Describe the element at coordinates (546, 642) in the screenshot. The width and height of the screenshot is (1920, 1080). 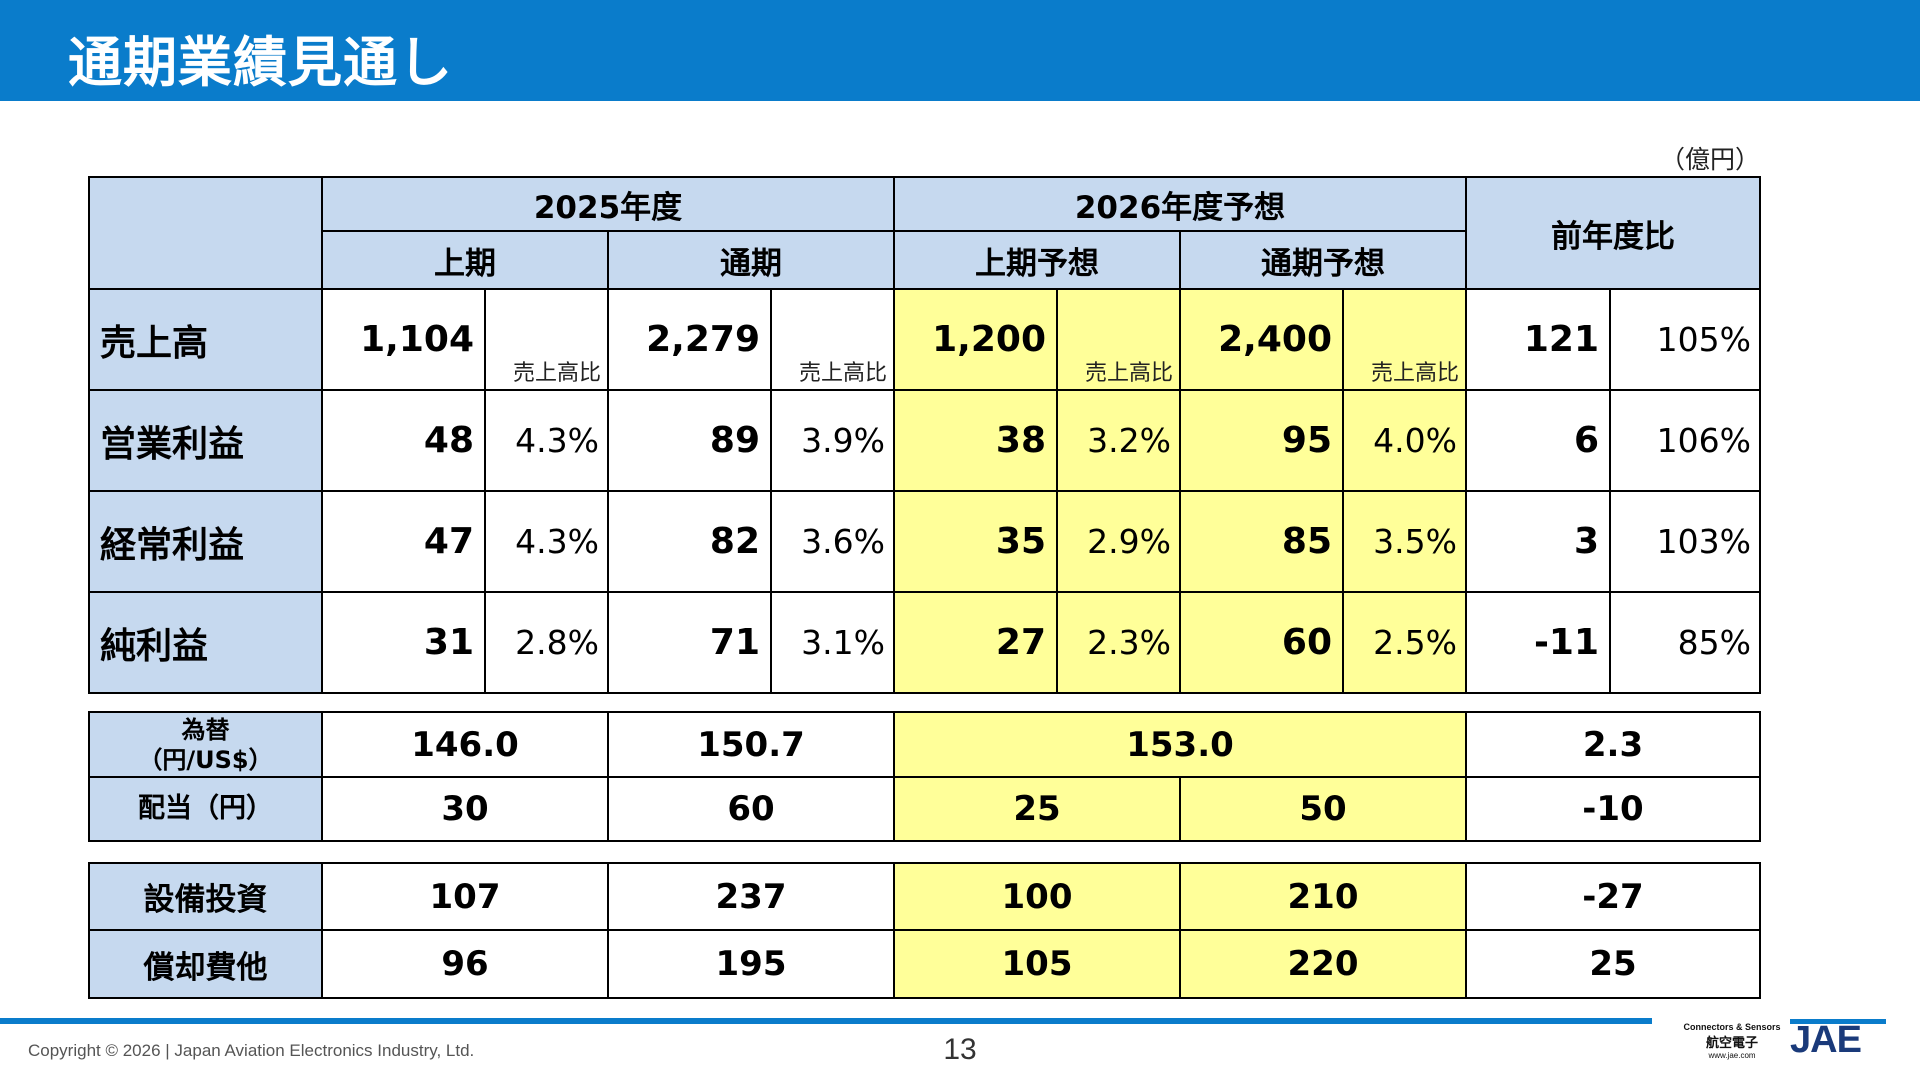
I see `pct-cell: 2.8%` at that location.